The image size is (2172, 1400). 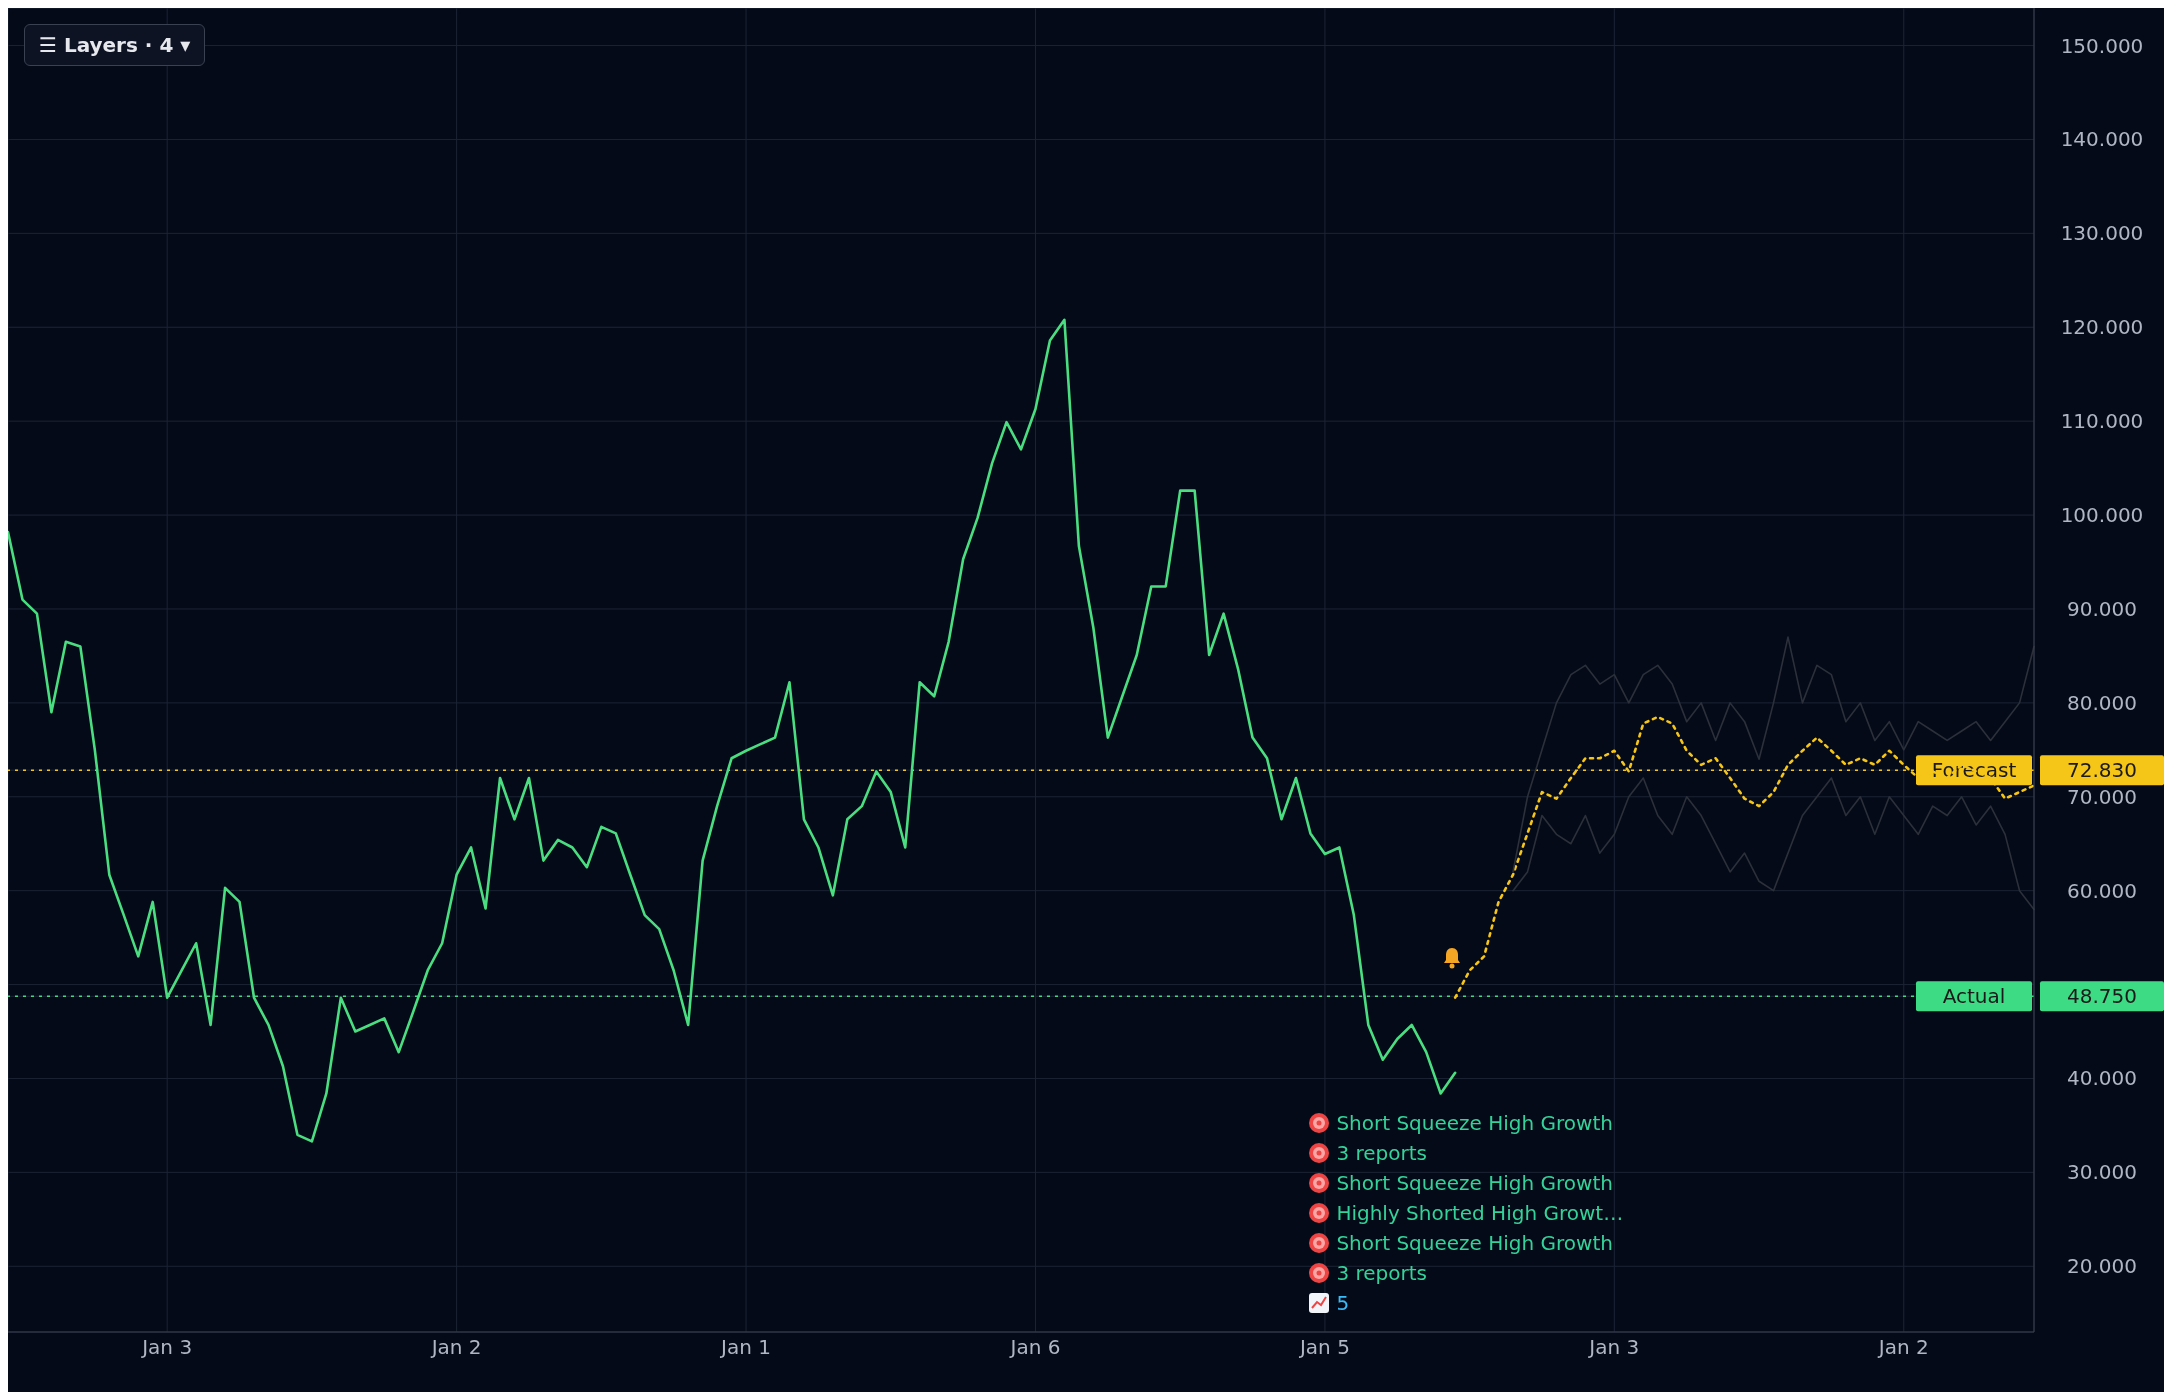 I want to click on y-tick-label: 48.750, so click(x=2102, y=996).